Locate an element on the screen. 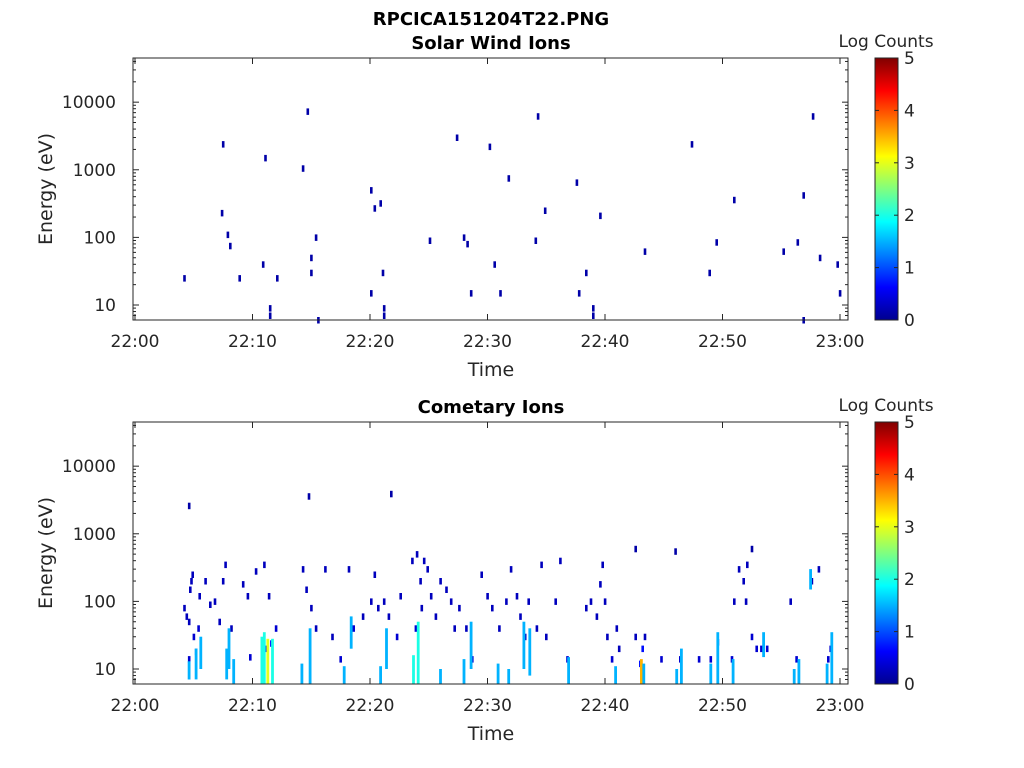 Image resolution: width=1024 pixels, height=768 pixels. figure-title: RPCICA151204T22.PNG is located at coordinates (491, 19).